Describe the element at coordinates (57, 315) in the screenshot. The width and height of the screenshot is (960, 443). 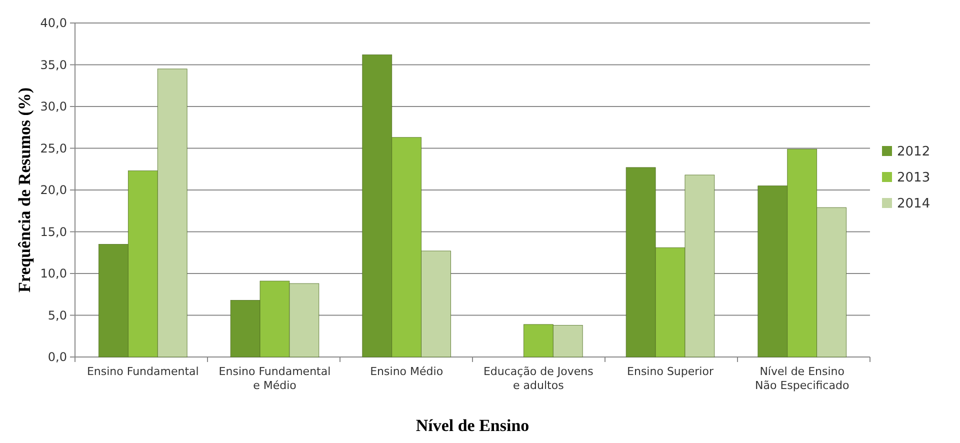
I see `y-tick-label: 5,0` at that location.